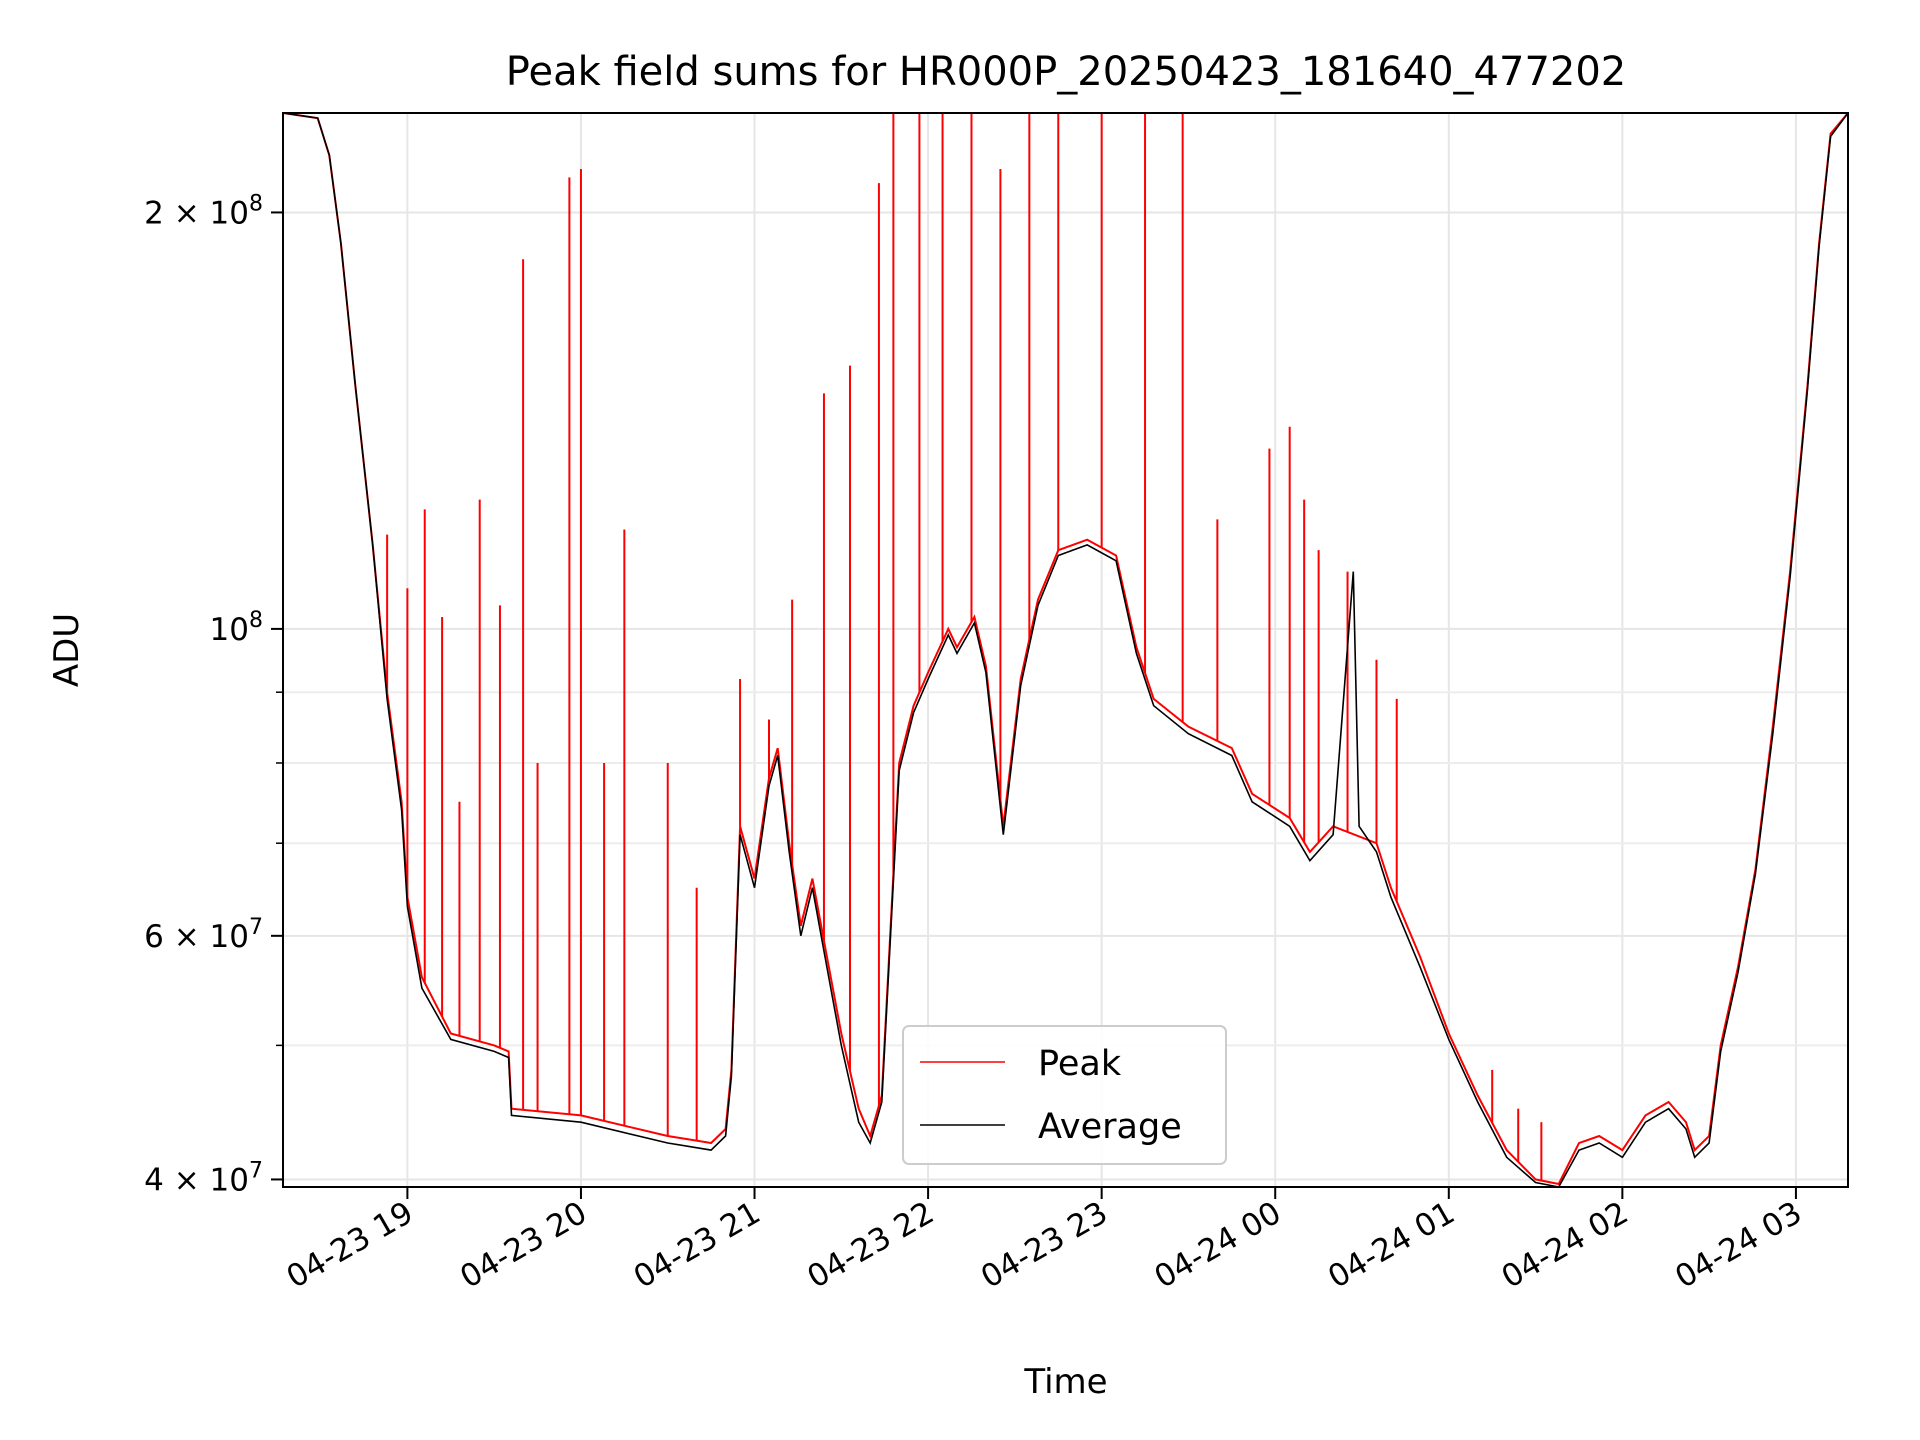 The height and width of the screenshot is (1440, 1920). Describe the element at coordinates (1065, 1382) in the screenshot. I see `x-axis-label: Time` at that location.